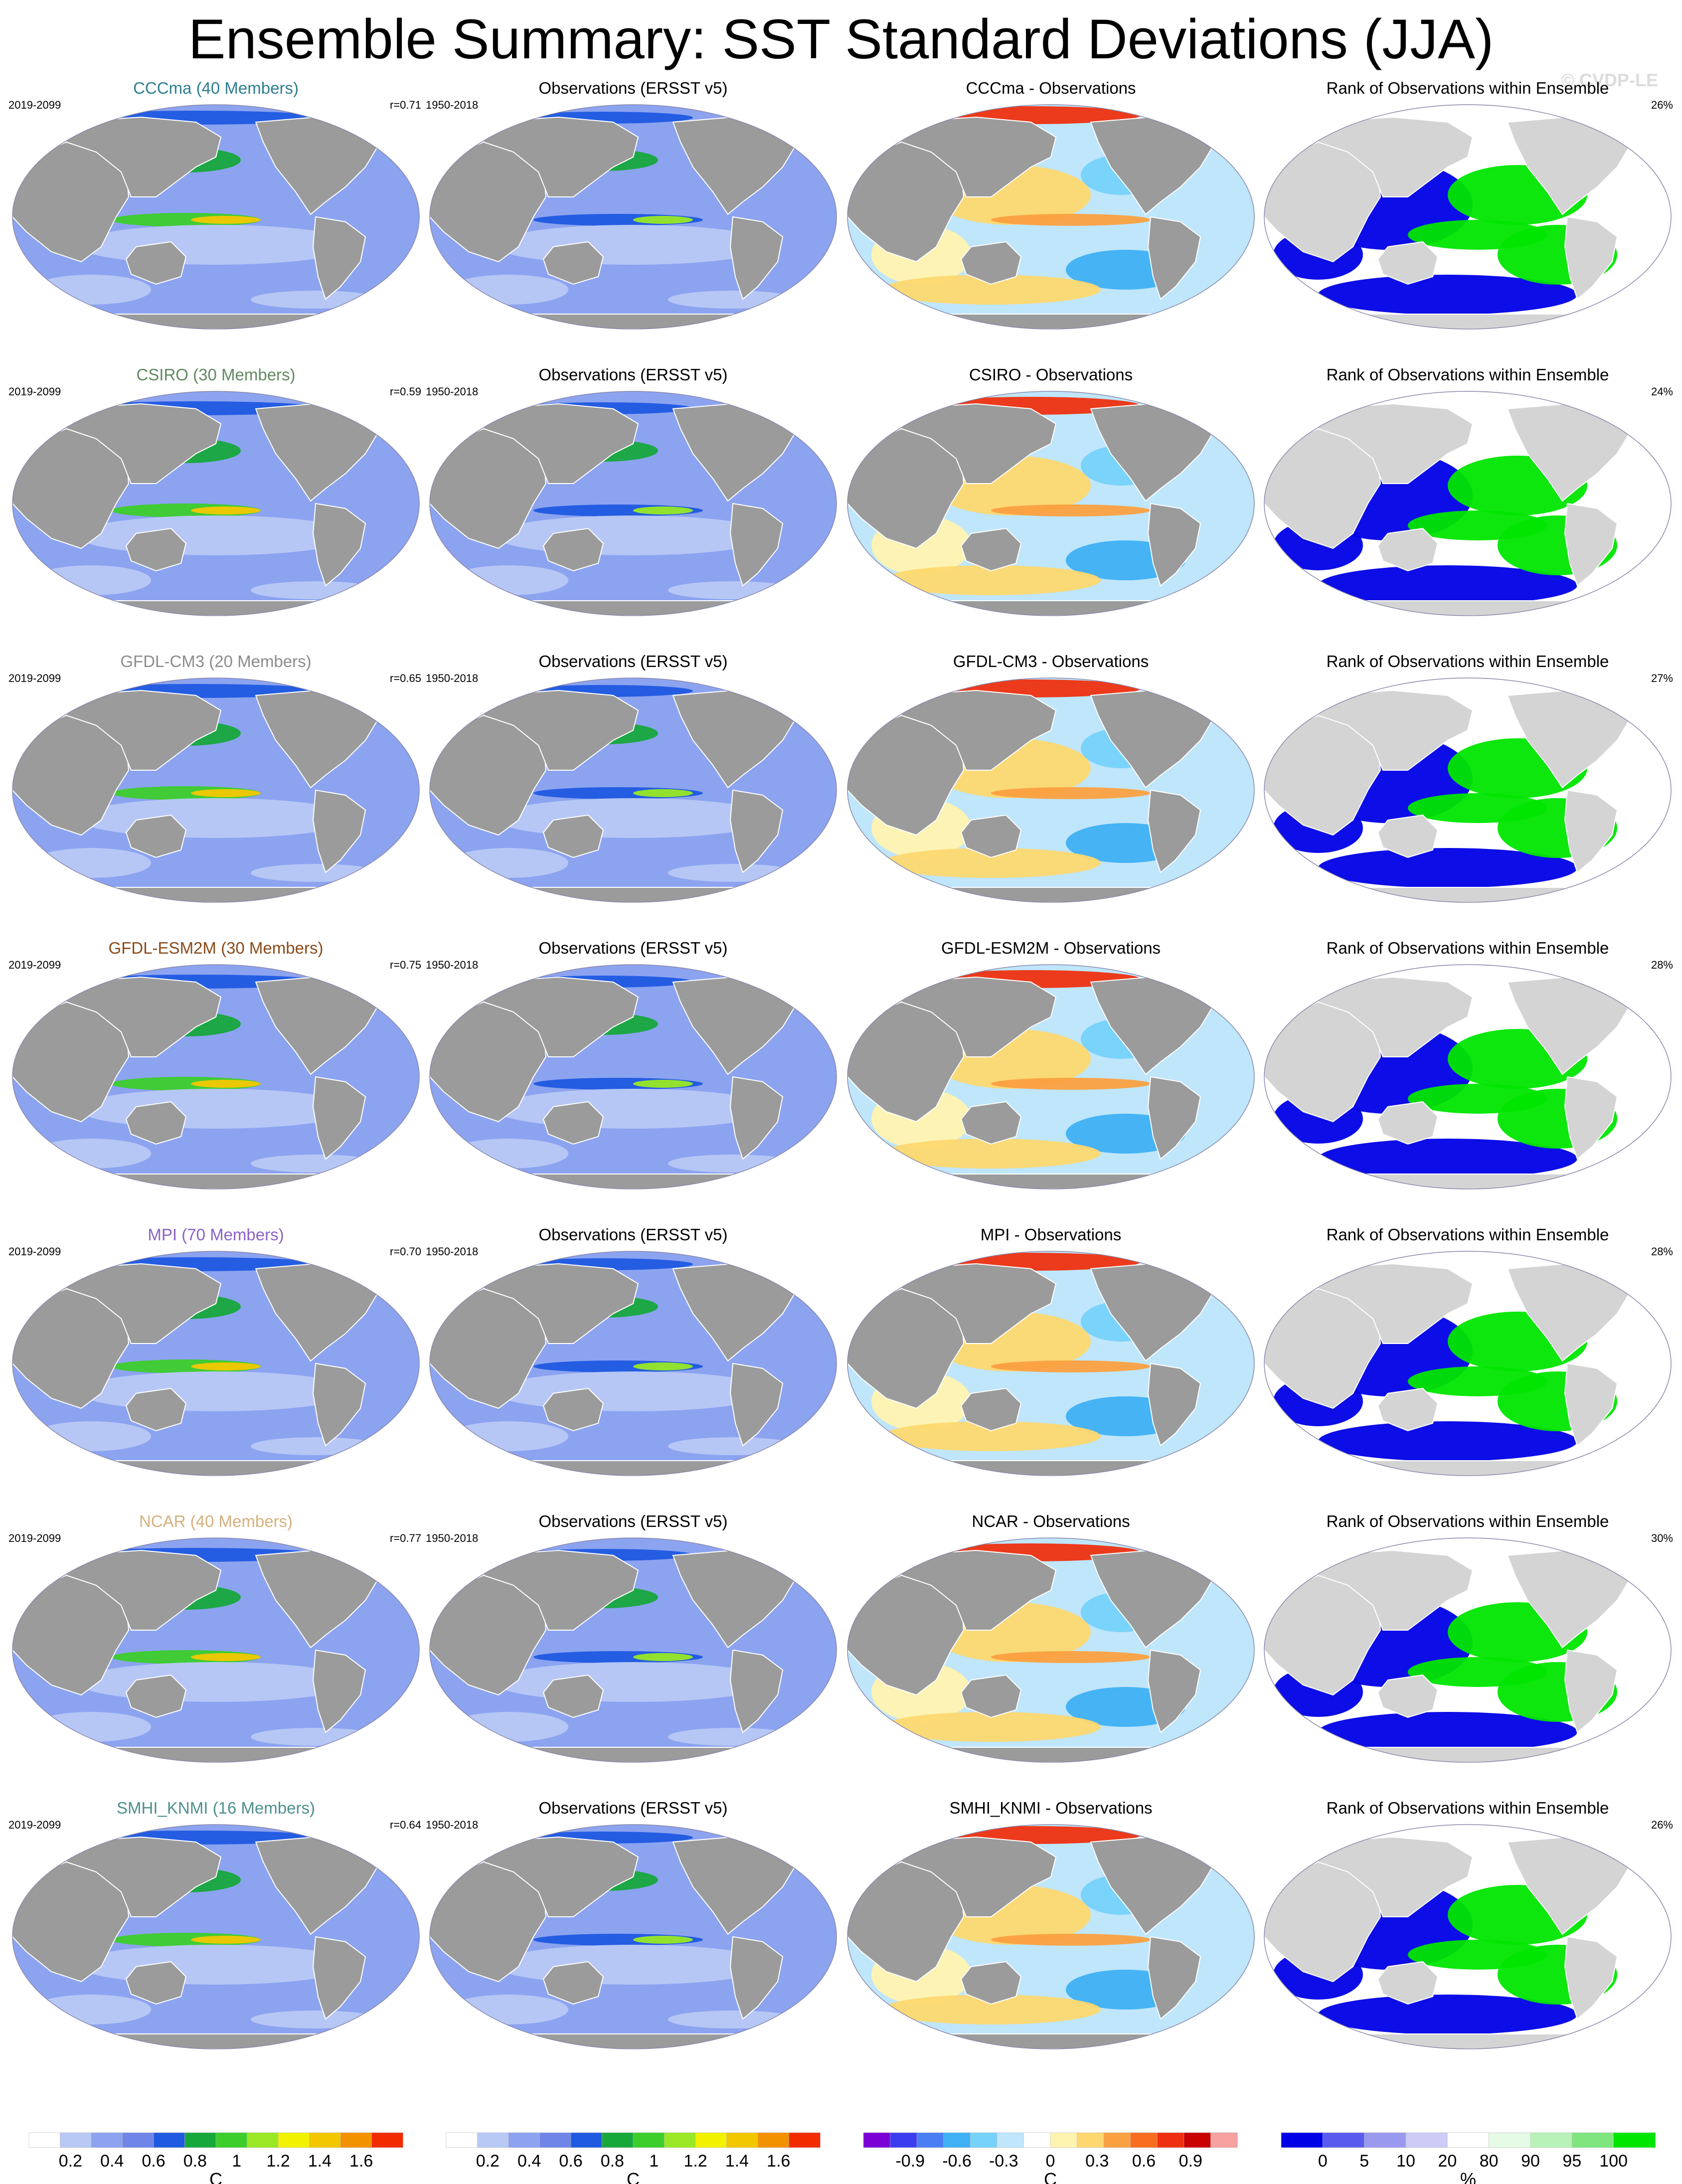 The image size is (1682, 2184). What do you see at coordinates (406, 1538) in the screenshot?
I see `pattern-correlation-label: r=0.77` at bounding box center [406, 1538].